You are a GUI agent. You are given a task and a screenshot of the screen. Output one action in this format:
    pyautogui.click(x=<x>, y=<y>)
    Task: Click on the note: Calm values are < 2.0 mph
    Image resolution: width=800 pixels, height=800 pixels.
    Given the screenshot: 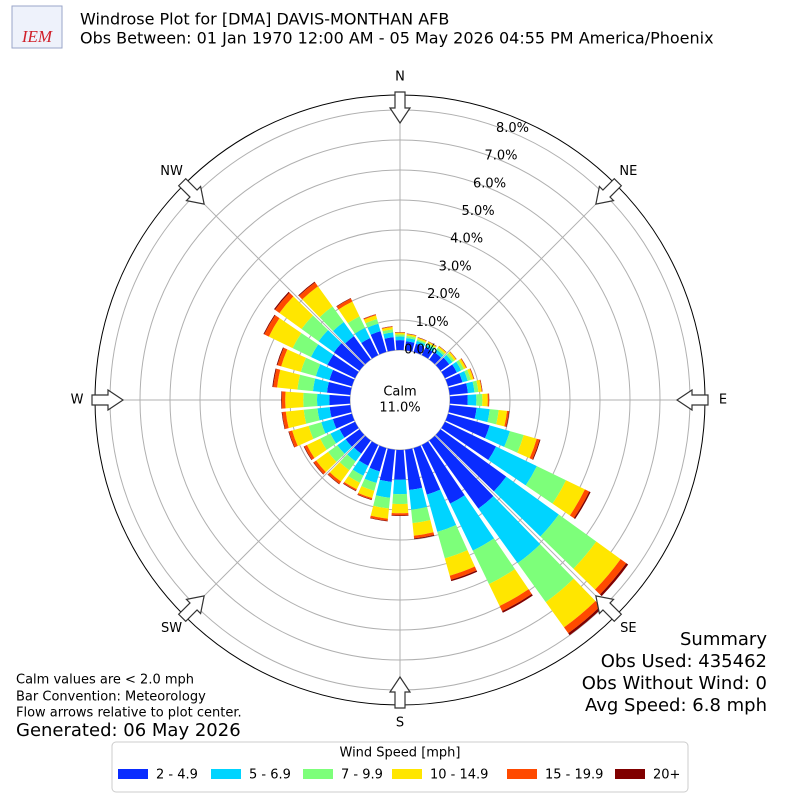 What is the action you would take?
    pyautogui.click(x=105, y=680)
    